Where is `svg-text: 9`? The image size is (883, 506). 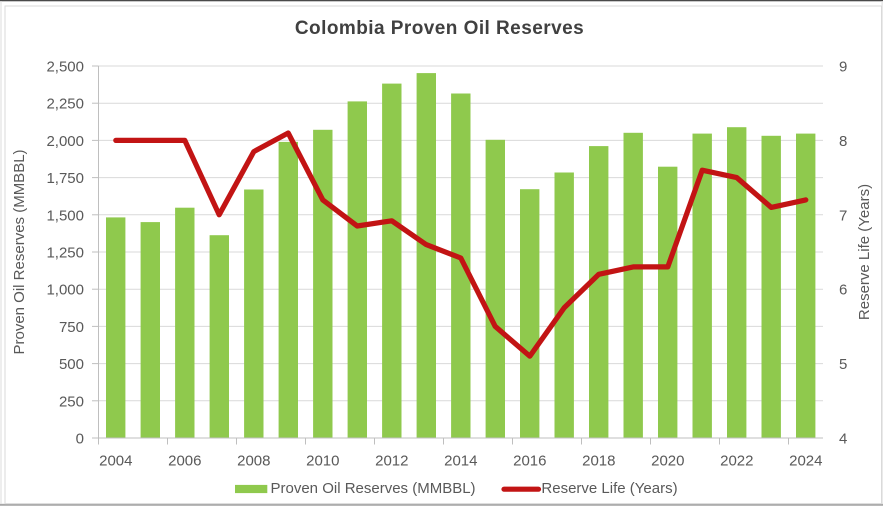
svg-text: 9 is located at coordinates (843, 67).